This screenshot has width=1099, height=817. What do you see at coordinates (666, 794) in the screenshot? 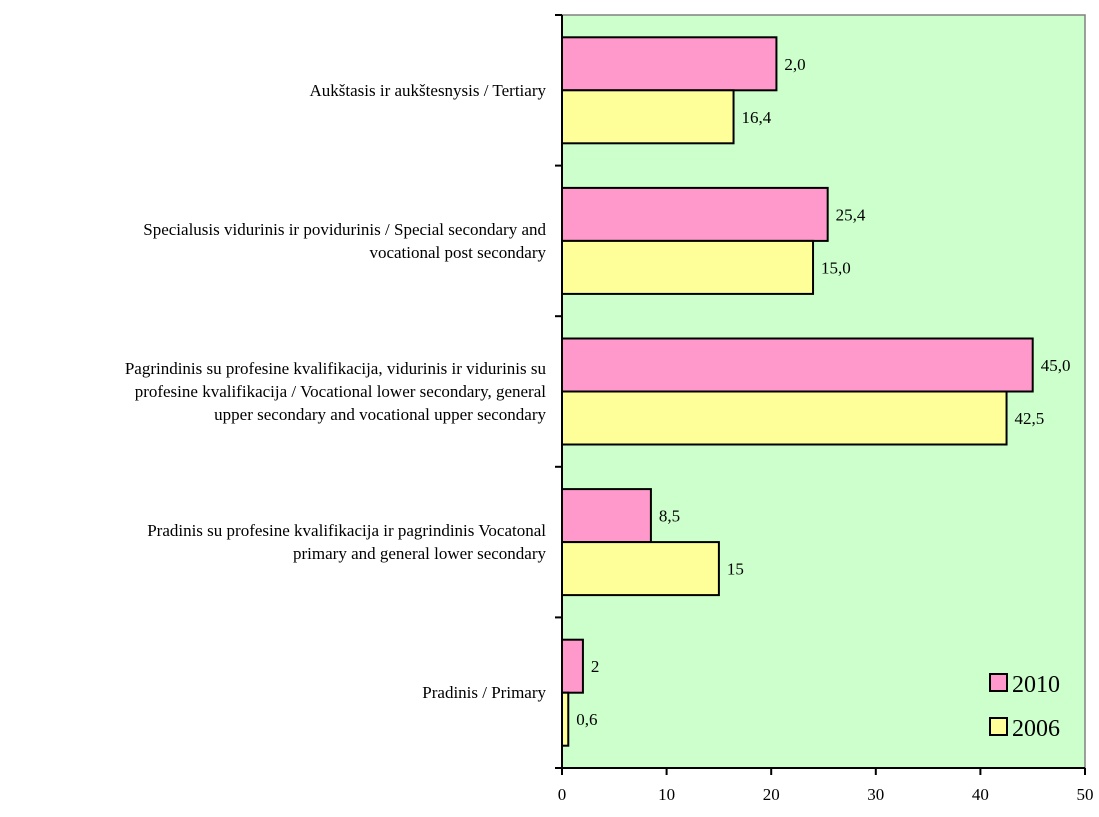
I see `x-tick-label: 10` at bounding box center [666, 794].